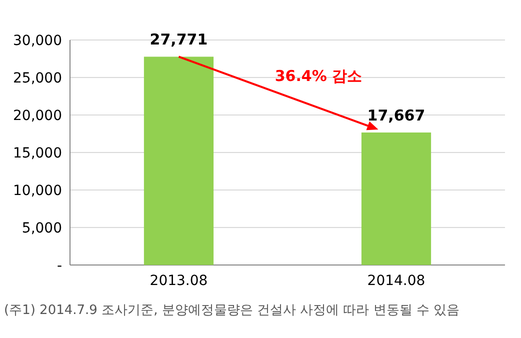 The width and height of the screenshot is (521, 338). I want to click on y-tick-label: 5,000, so click(42, 228).